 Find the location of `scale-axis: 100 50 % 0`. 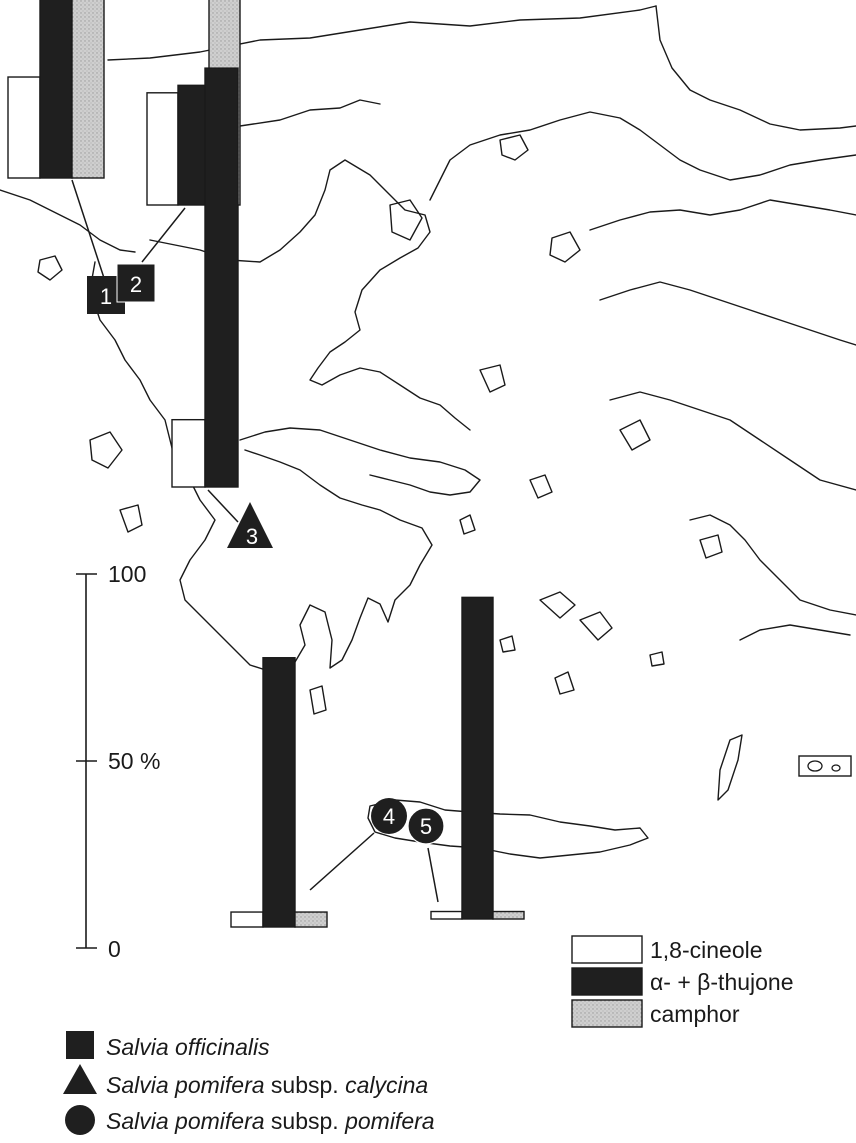

scale-axis: 100 50 % 0 is located at coordinates (118, 761).